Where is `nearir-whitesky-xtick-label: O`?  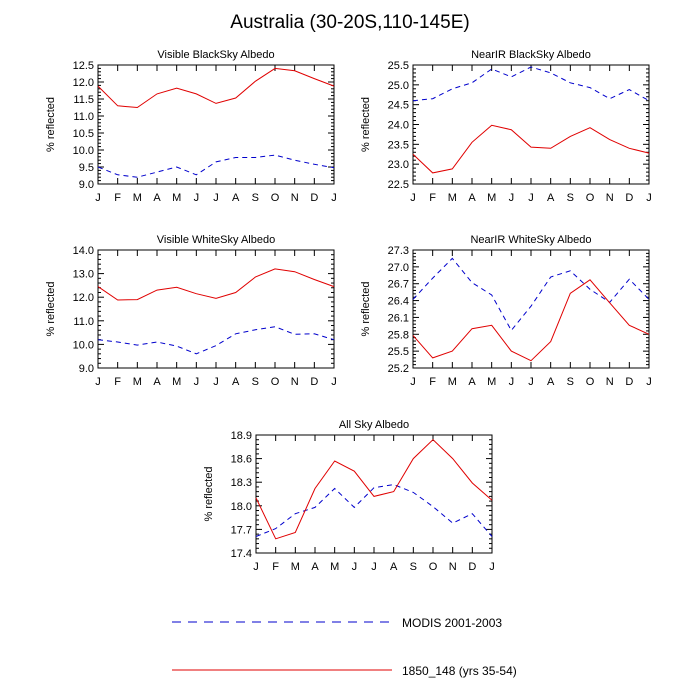
nearir-whitesky-xtick-label: O is located at coordinates (590, 382).